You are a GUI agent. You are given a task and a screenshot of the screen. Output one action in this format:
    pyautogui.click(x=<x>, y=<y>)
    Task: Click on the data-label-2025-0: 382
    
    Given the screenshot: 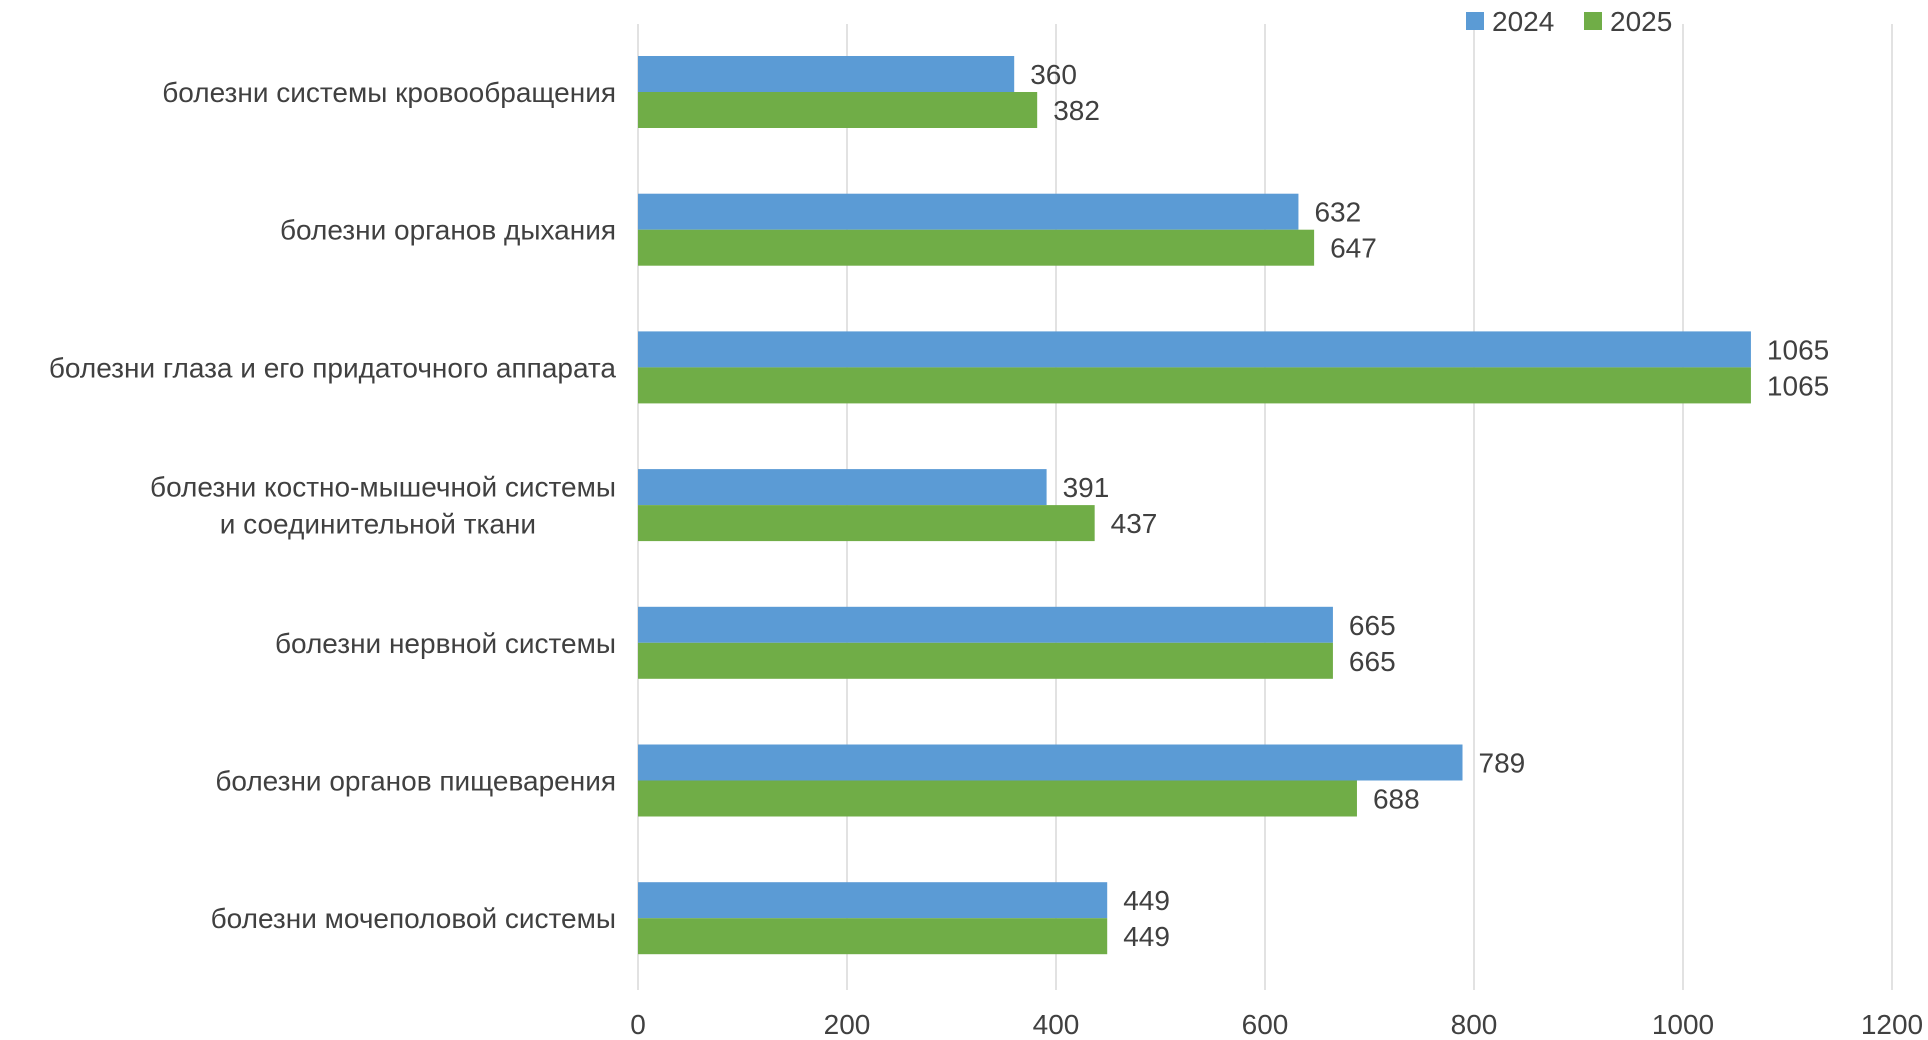 What is the action you would take?
    pyautogui.click(x=1076, y=110)
    